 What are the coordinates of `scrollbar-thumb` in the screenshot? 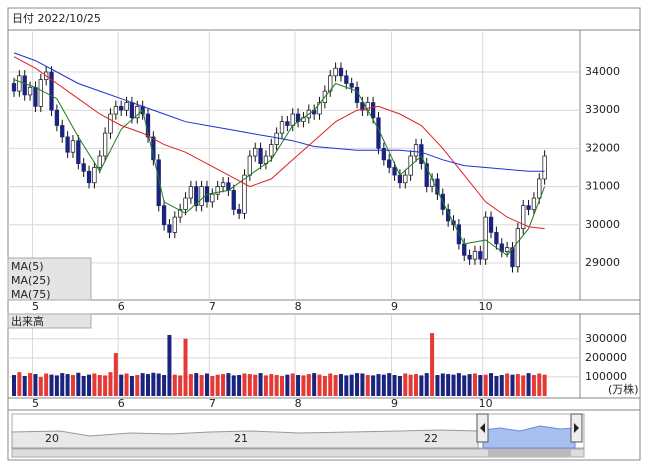 It's located at (529, 453).